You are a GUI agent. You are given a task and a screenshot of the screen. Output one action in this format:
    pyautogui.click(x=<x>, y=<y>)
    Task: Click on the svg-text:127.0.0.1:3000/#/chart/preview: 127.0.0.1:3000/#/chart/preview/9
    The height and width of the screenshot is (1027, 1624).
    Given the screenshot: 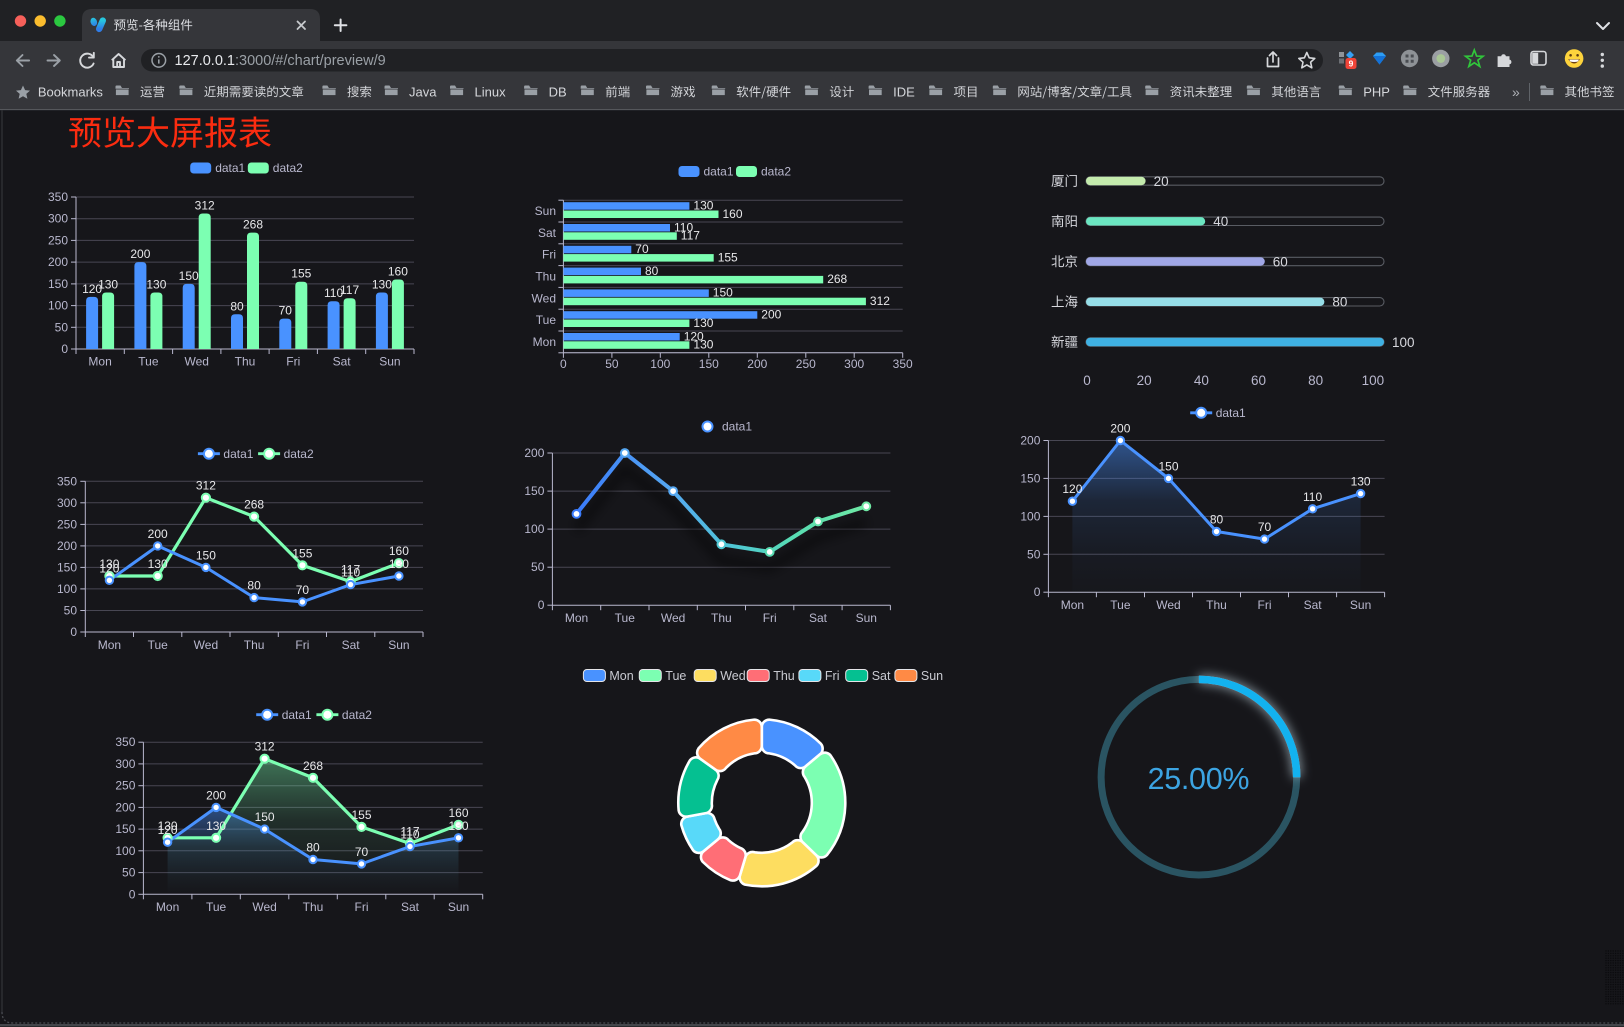 What is the action you would take?
    pyautogui.click(x=280, y=61)
    